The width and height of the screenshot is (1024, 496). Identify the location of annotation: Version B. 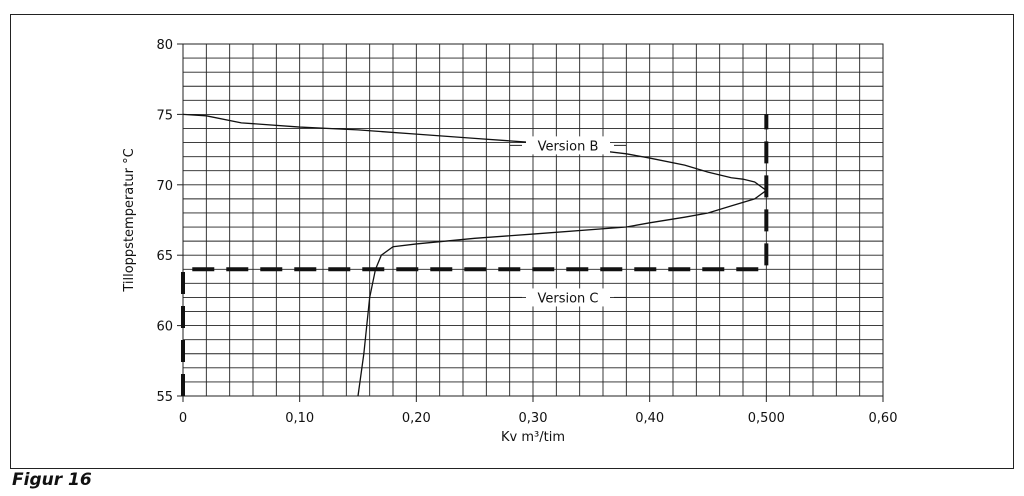
(568, 146).